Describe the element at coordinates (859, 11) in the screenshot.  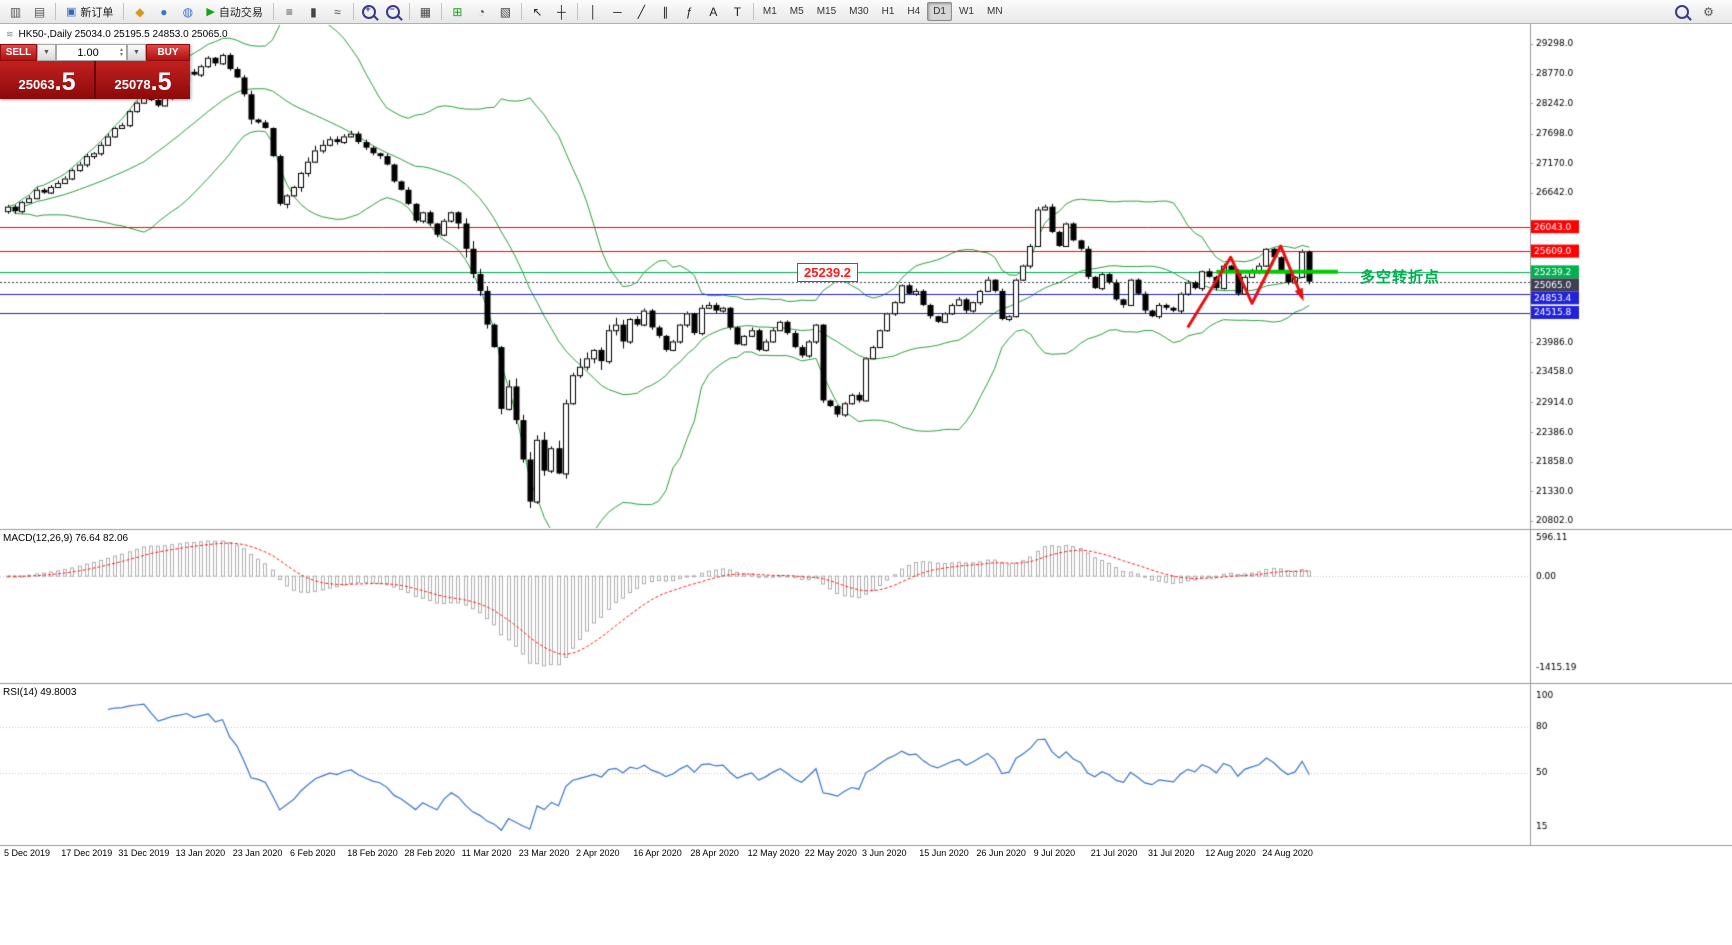
I see `tf-button-m30: M30` at that location.